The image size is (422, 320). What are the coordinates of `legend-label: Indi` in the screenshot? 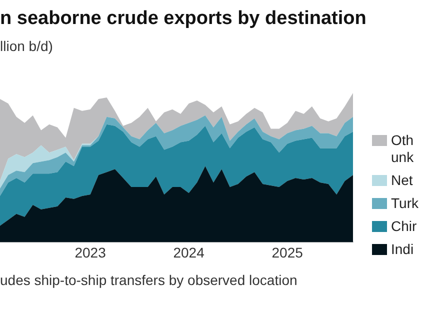 It's located at (402, 249).